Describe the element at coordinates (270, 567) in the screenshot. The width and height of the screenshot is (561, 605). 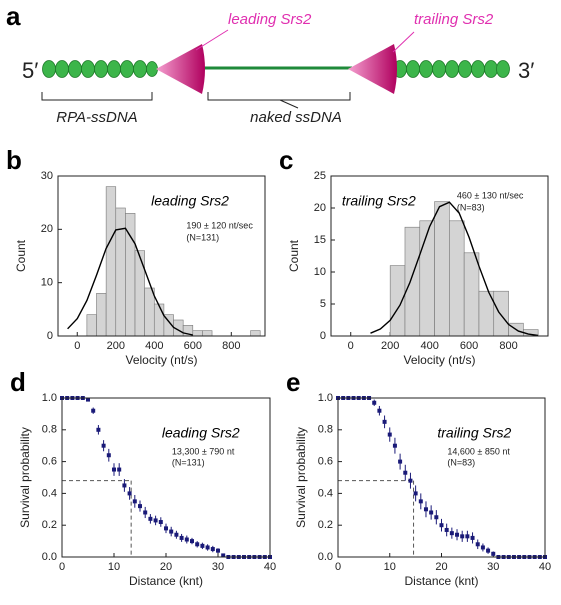
I see `x-tick-label: 40` at that location.